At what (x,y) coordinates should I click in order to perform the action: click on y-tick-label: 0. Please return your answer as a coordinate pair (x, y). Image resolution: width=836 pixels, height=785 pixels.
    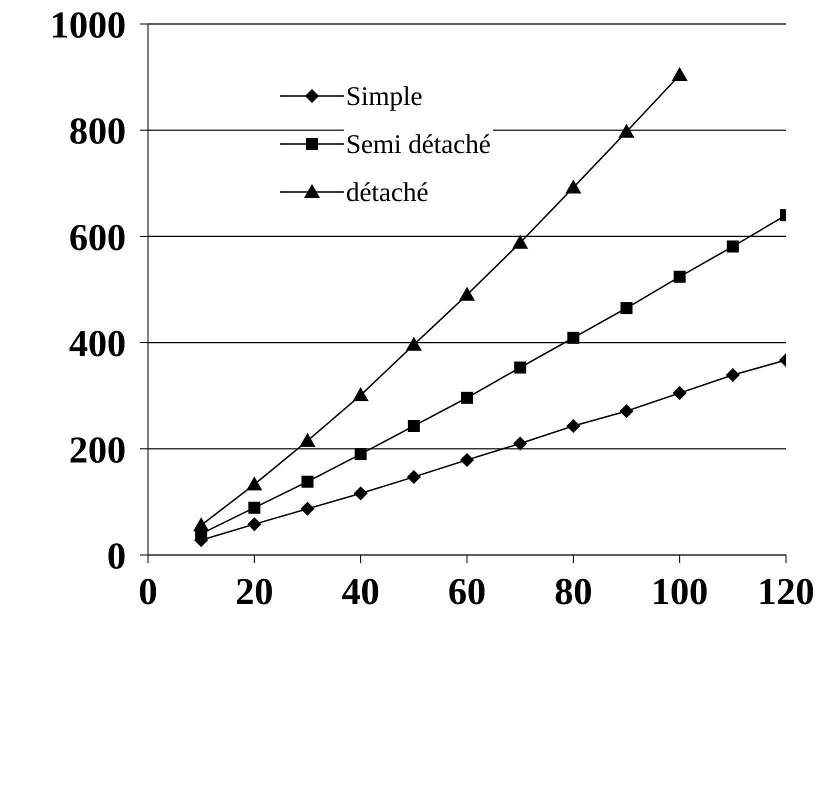
    Looking at the image, I should click on (116, 556).